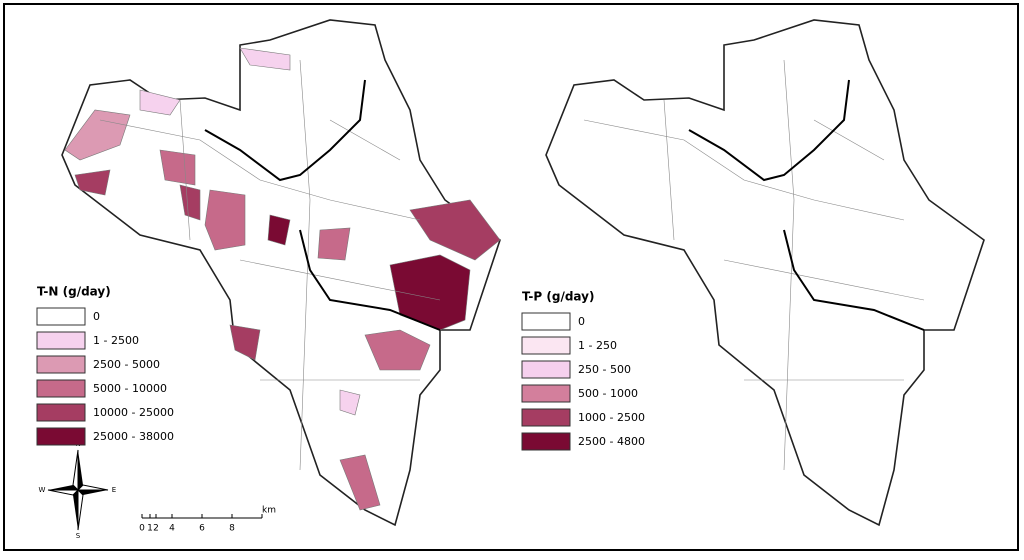 This screenshot has width=1024, height=560. Describe the element at coordinates (42, 490) in the screenshot. I see `compass-w: W` at that location.